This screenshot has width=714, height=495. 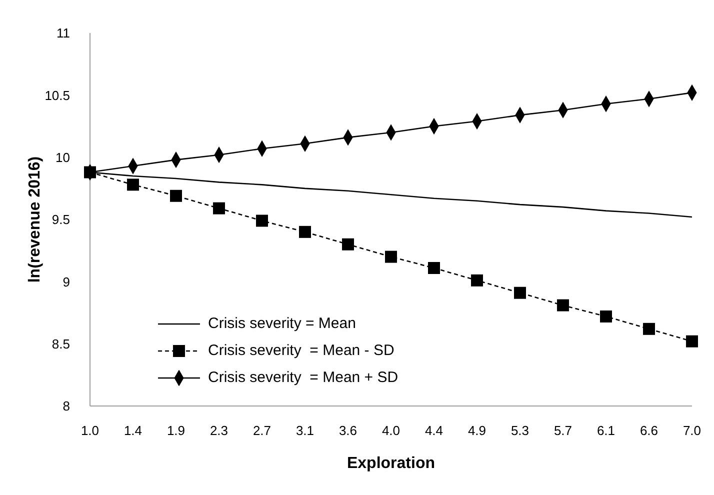 I want to click on x-tick-label: 4.9, so click(x=477, y=430).